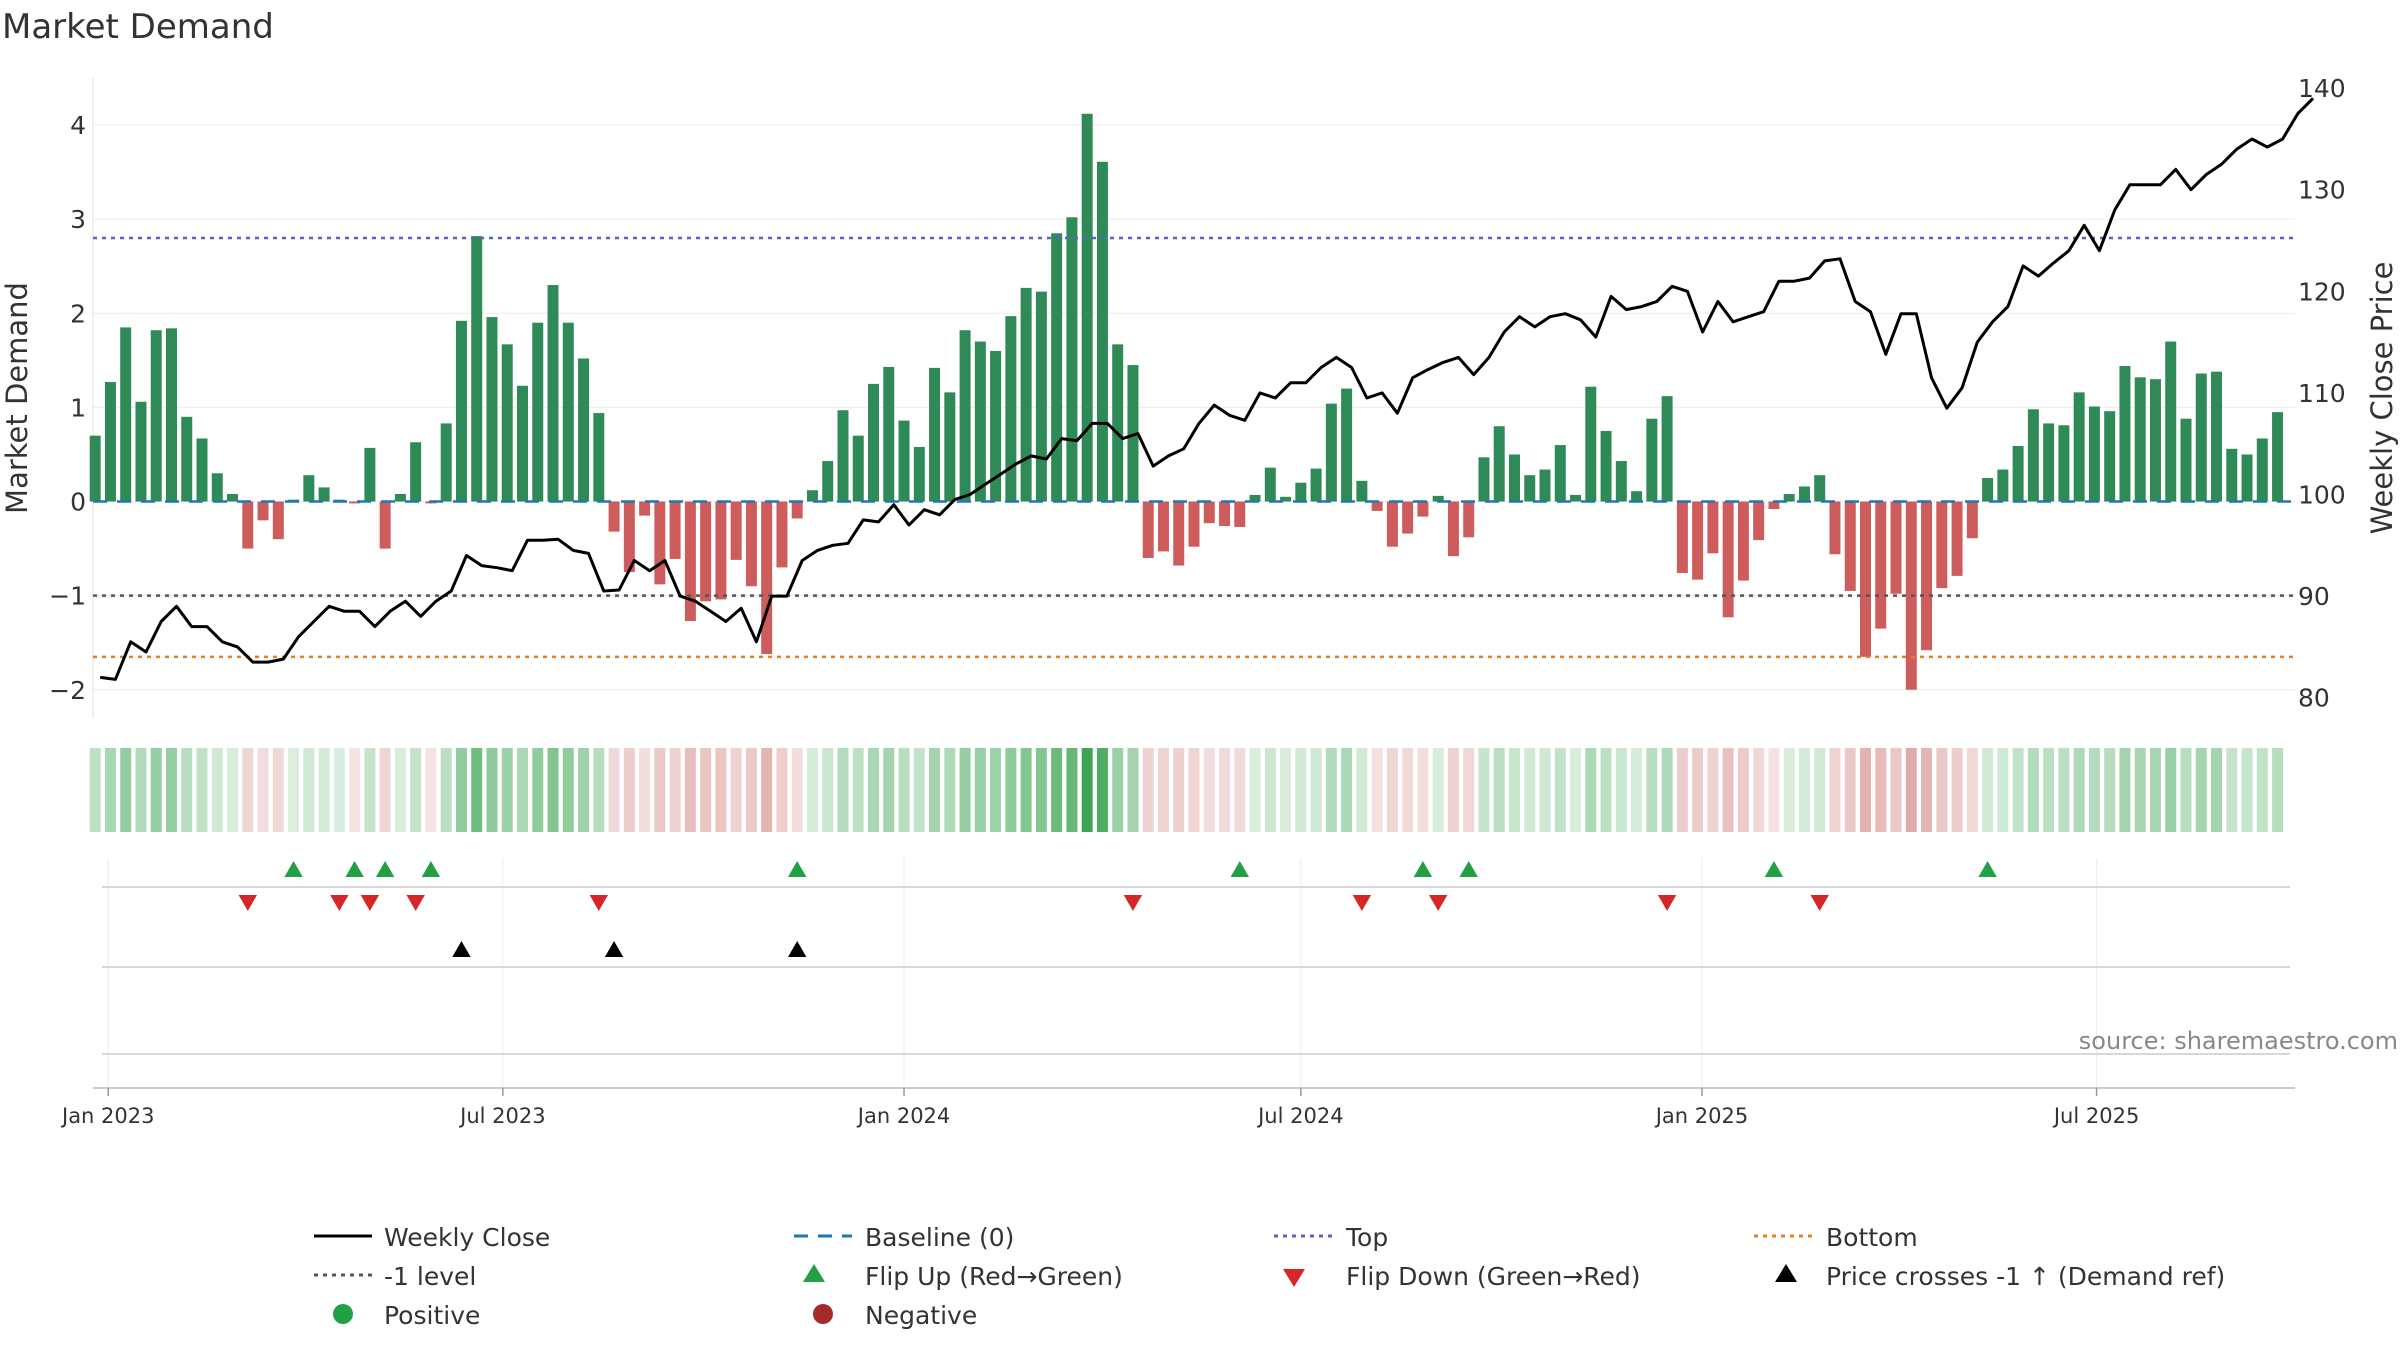 This screenshot has width=2400, height=1350. What do you see at coordinates (1423, 869) in the screenshot?
I see `flip-up-marker` at bounding box center [1423, 869].